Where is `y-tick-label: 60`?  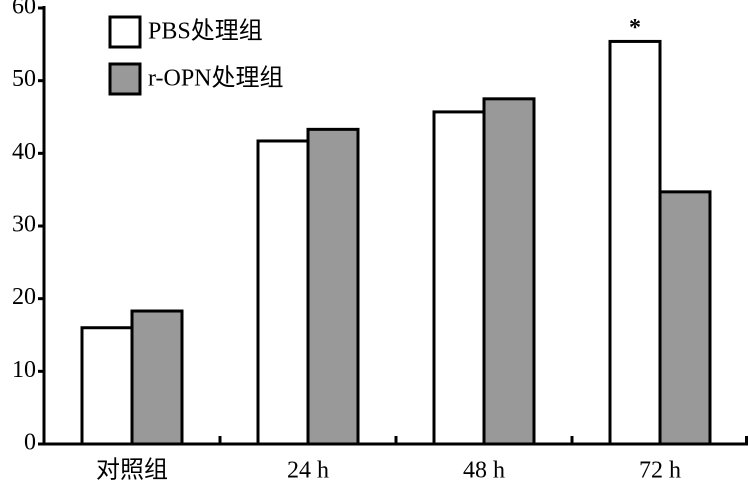
y-tick-label: 60 is located at coordinates (24, 10).